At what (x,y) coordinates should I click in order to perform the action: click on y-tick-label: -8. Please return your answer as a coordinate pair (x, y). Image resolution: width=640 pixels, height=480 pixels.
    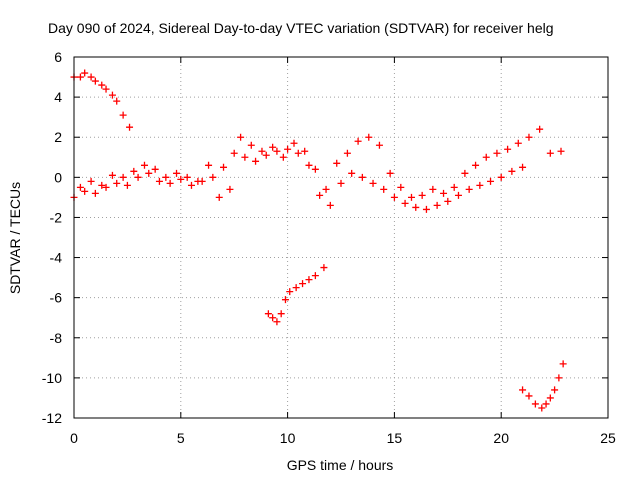
    Looking at the image, I should click on (56, 338).